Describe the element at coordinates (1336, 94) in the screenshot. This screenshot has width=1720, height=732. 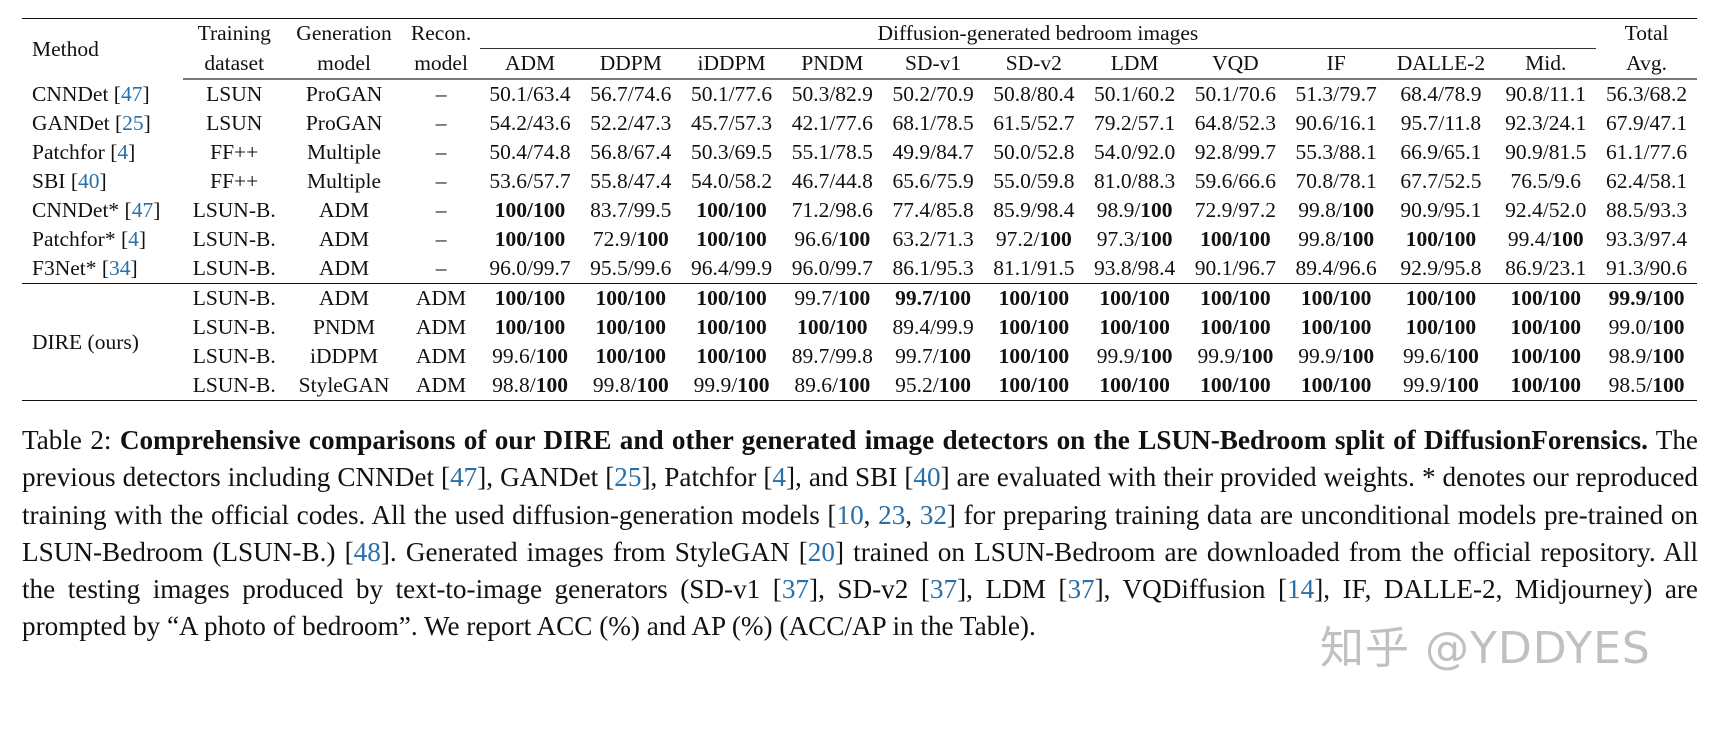
I see `metric-cell: 51.3/79.7` at that location.